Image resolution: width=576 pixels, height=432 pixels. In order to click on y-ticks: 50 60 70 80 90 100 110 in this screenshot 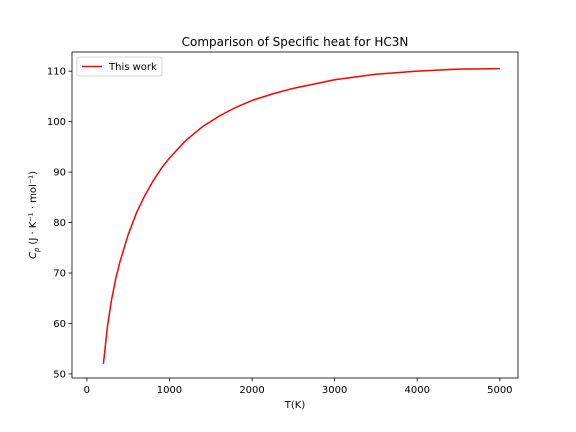, I will do `click(59, 223)`.